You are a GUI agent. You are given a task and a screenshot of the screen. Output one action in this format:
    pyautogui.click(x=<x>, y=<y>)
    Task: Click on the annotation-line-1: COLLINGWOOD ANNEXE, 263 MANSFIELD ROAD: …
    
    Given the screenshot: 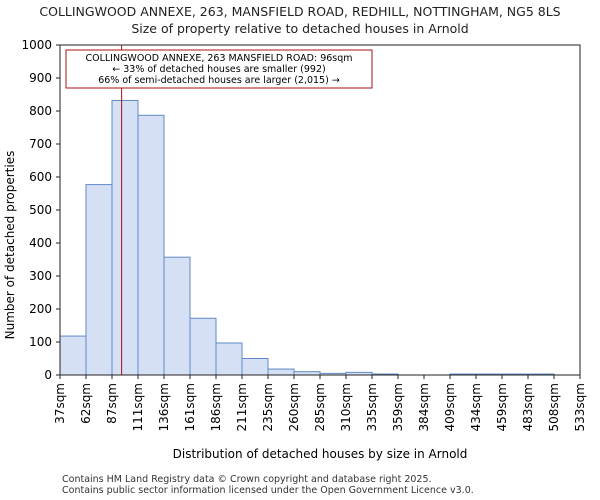 What is the action you would take?
    pyautogui.click(x=218, y=58)
    